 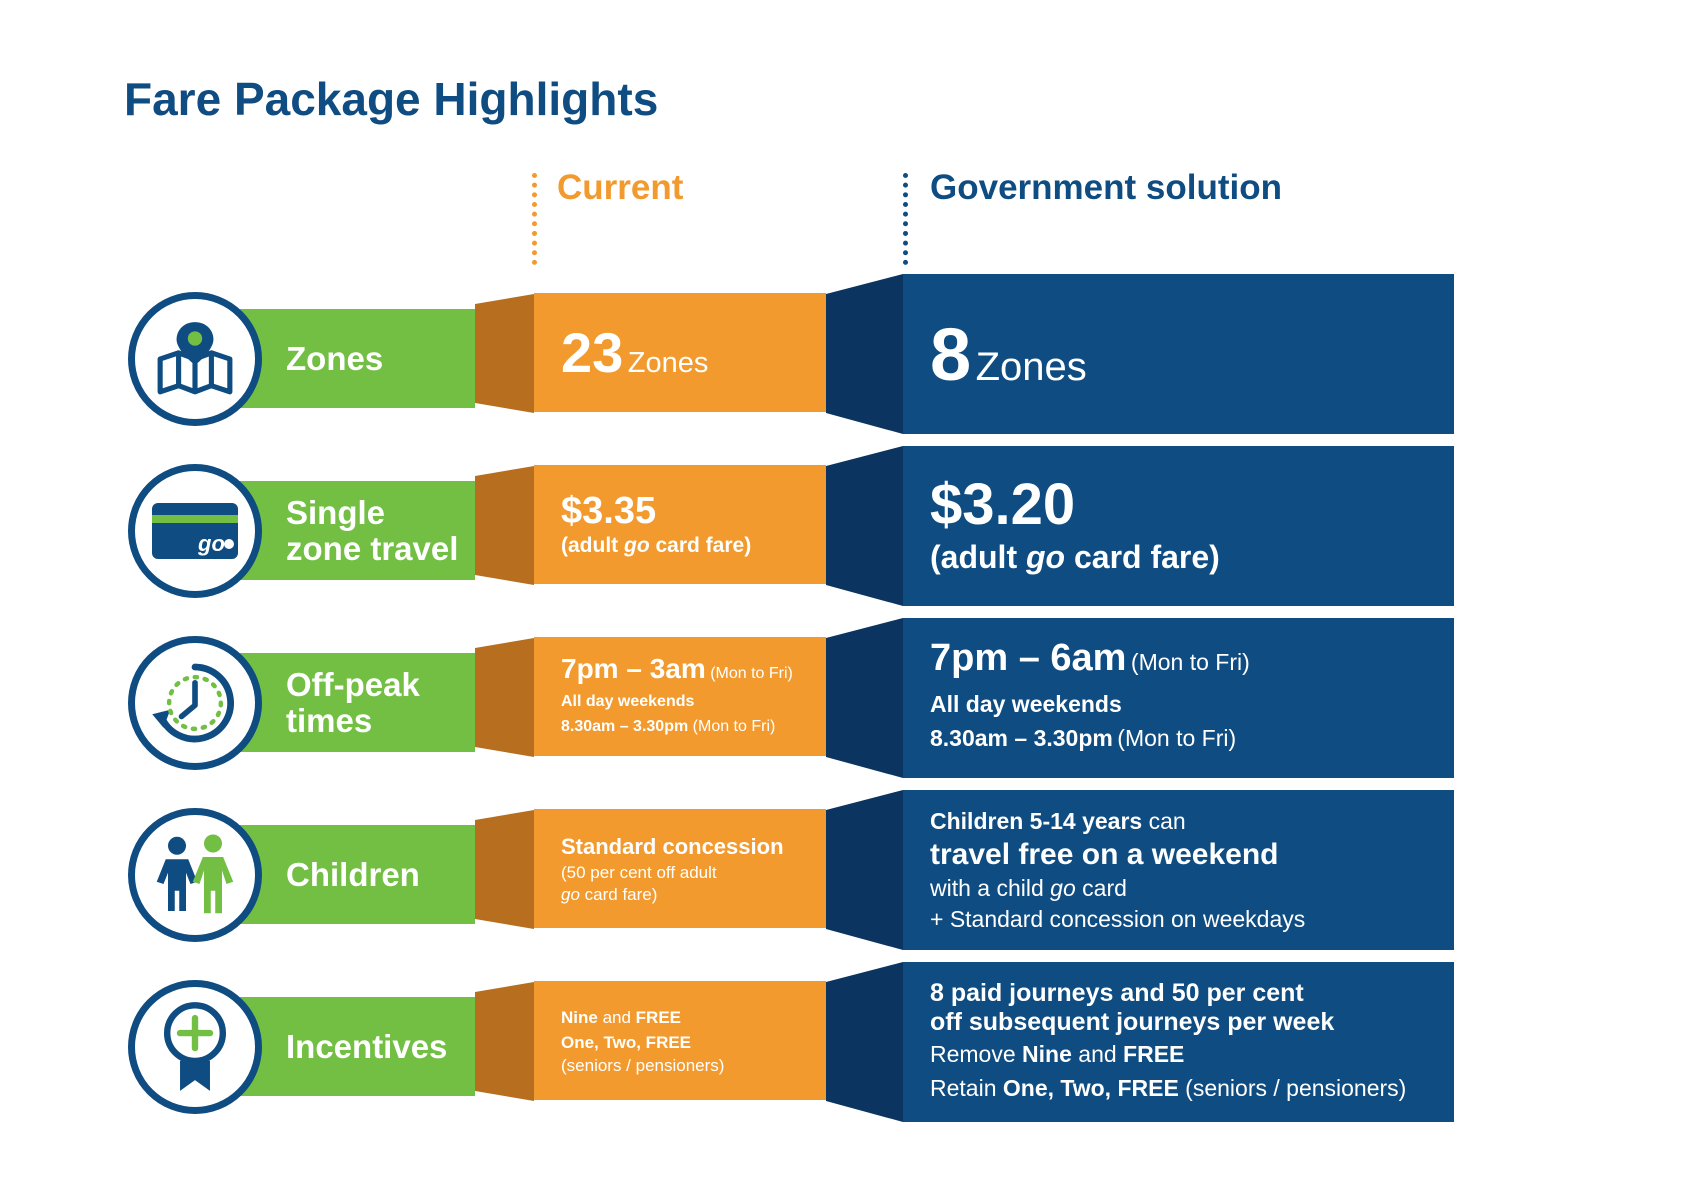 What do you see at coordinates (656, 545) in the screenshot?
I see `current-price-note: (adult go card fare)` at bounding box center [656, 545].